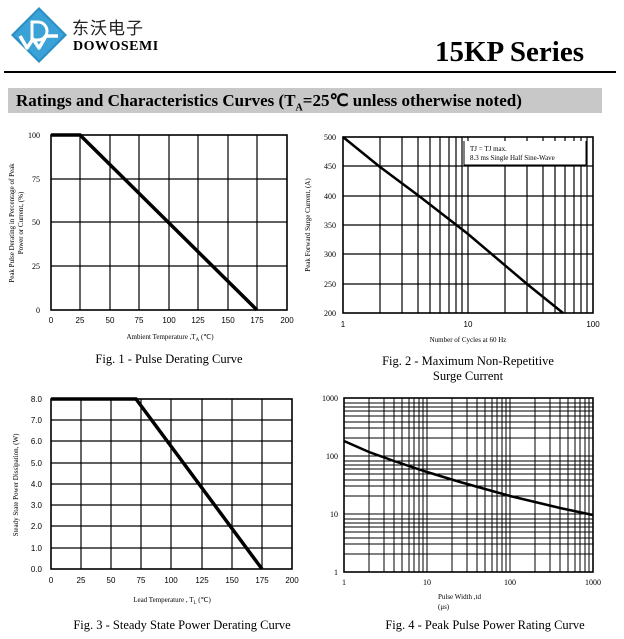 This screenshot has width=624, height=639. What do you see at coordinates (169, 359) in the screenshot?
I see `fig1-caption: Fig. 1 - Pulse Derating Curve` at bounding box center [169, 359].